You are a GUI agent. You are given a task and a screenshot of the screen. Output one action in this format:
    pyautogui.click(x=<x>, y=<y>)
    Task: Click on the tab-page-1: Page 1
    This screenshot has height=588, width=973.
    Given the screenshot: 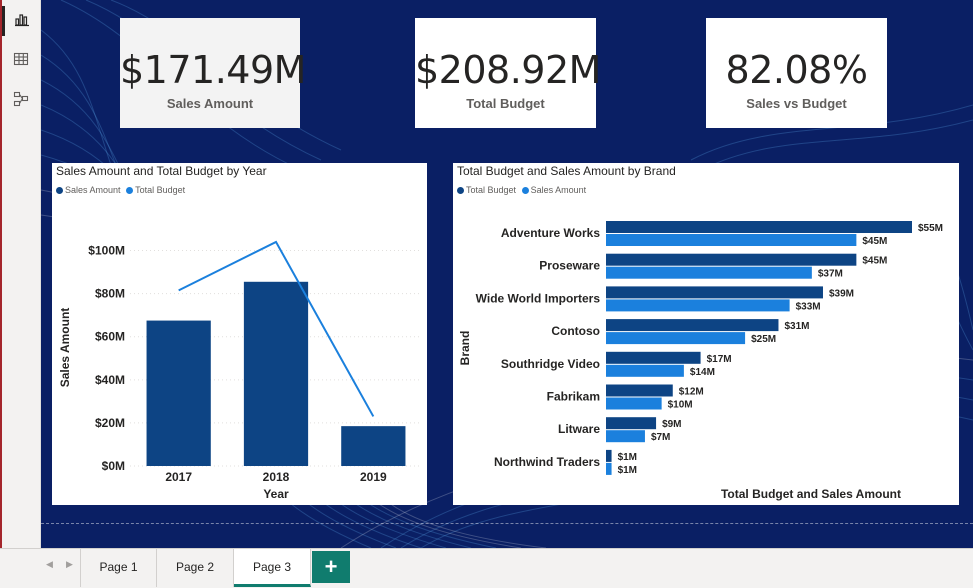 What is the action you would take?
    pyautogui.click(x=118, y=568)
    